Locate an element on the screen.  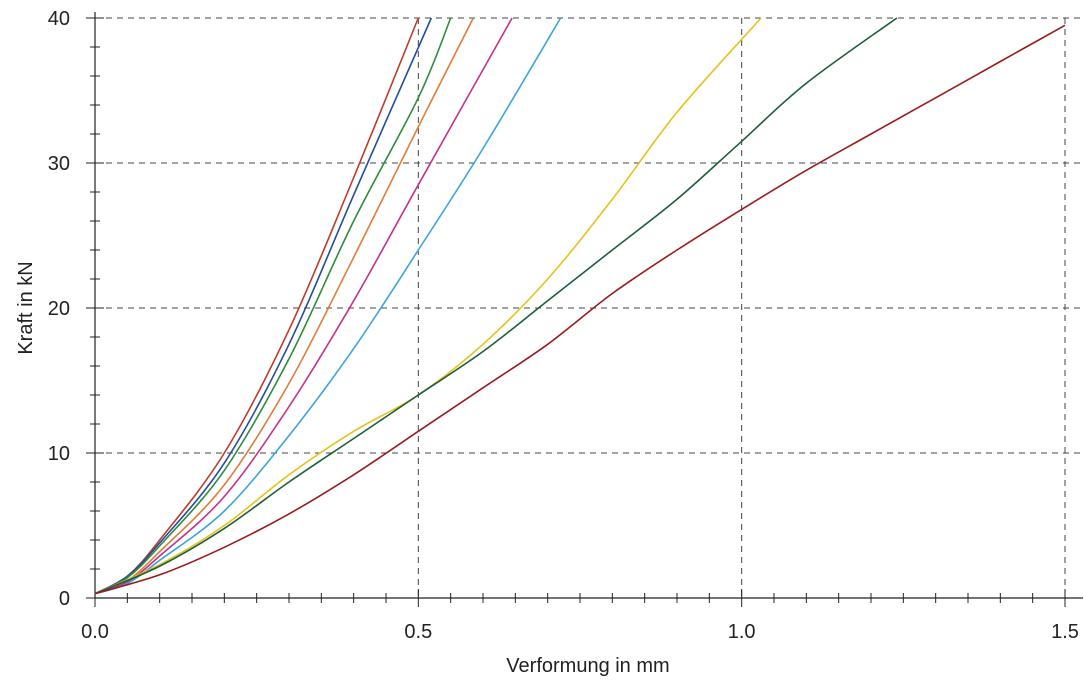
x-tick-label: 0.5 is located at coordinates (418, 632).